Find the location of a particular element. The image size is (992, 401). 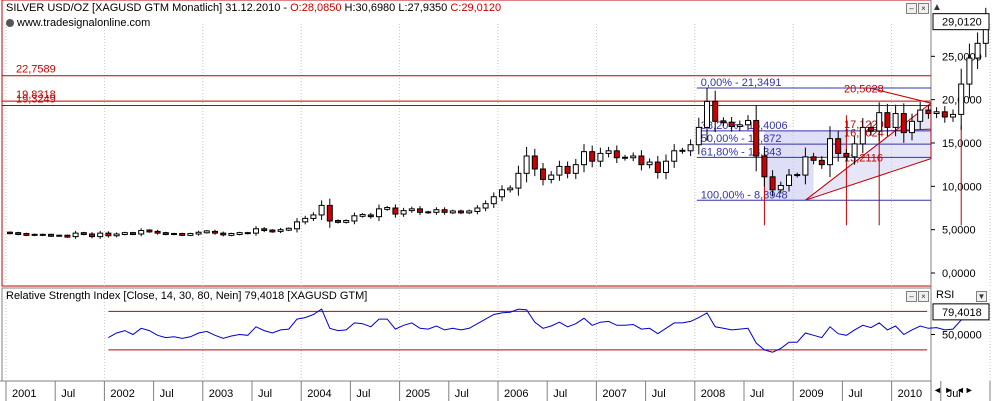

price-ytick-label: 15,0000 is located at coordinates (962, 144).